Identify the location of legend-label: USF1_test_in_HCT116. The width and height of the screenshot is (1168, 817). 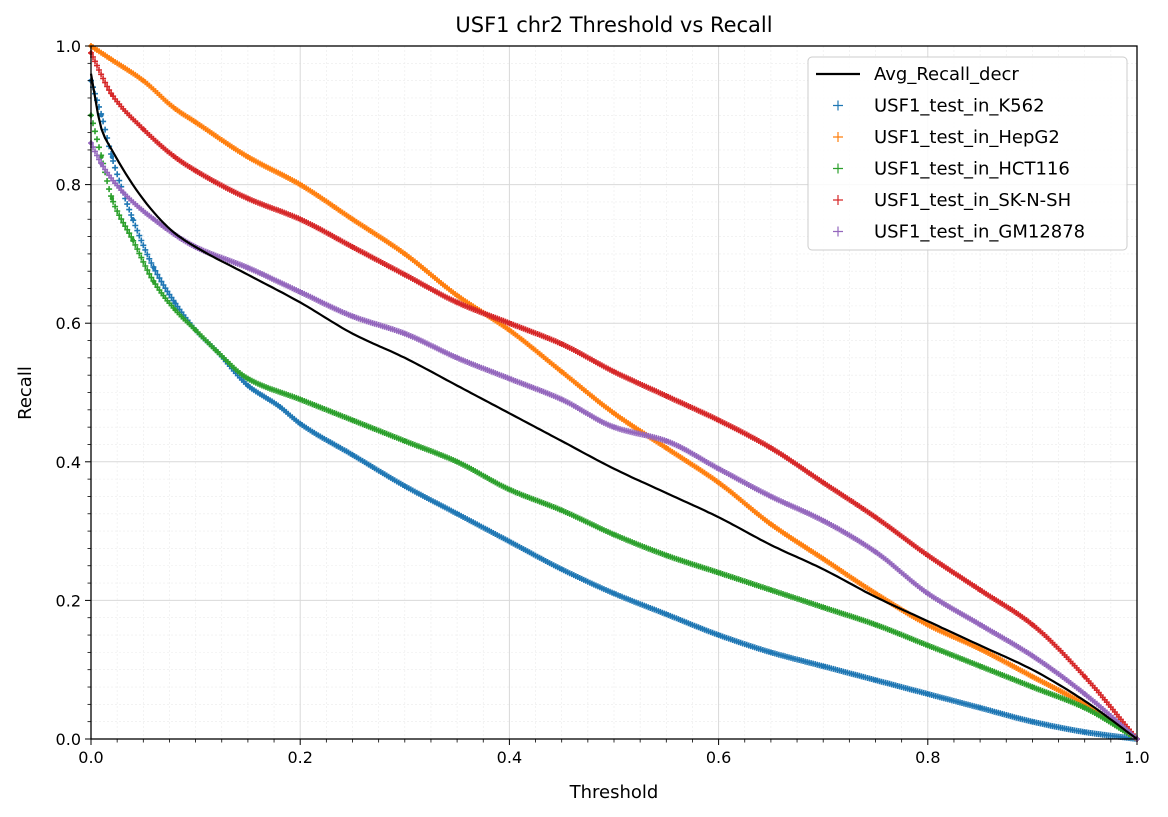
(972, 169).